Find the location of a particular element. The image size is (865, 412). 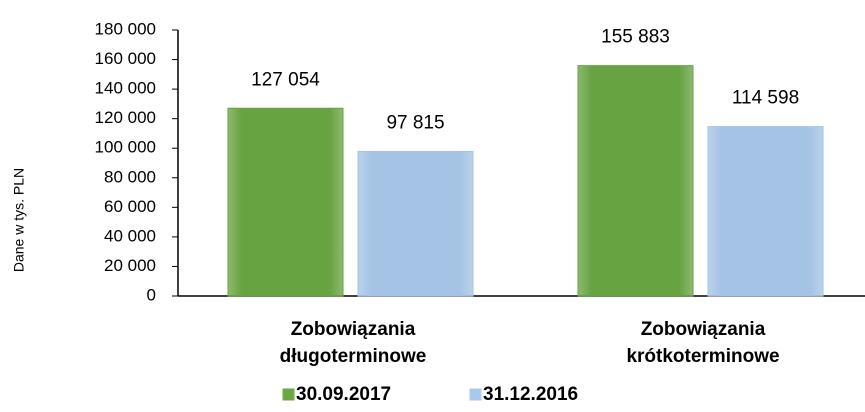

data-label: 127 054 is located at coordinates (285, 79).